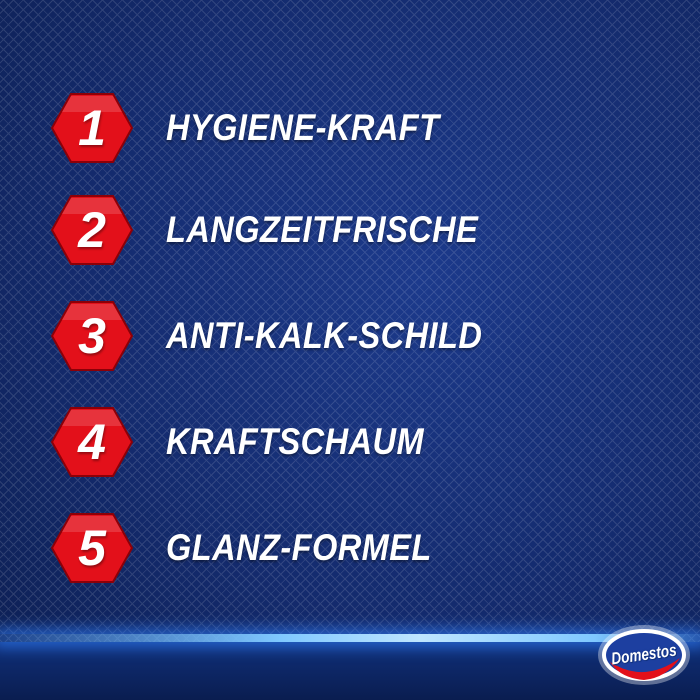  I want to click on bottom-band, so click(350, 671).